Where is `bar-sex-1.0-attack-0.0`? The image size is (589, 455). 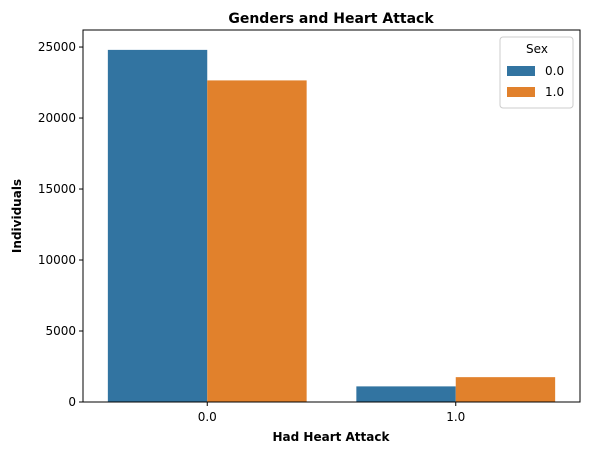
bar-sex-1.0-attack-0.0 is located at coordinates (257, 241).